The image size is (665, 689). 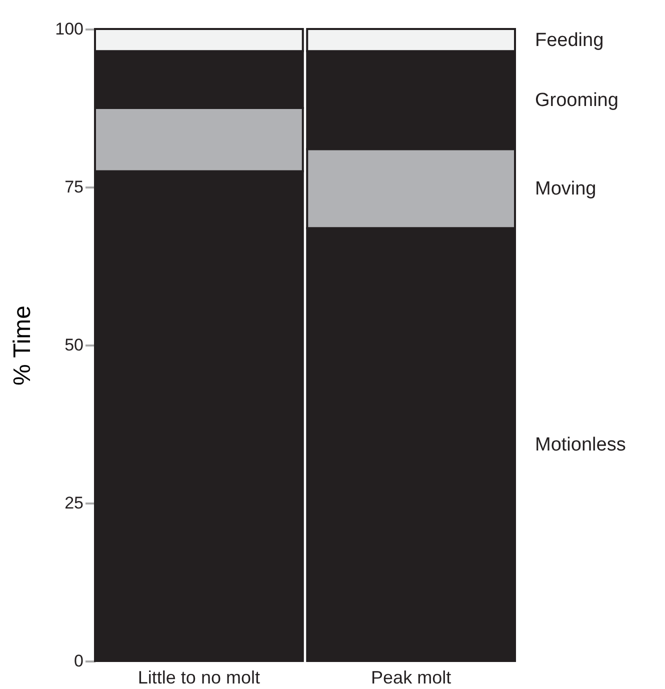 I want to click on series-label: Grooming, so click(x=576, y=101).